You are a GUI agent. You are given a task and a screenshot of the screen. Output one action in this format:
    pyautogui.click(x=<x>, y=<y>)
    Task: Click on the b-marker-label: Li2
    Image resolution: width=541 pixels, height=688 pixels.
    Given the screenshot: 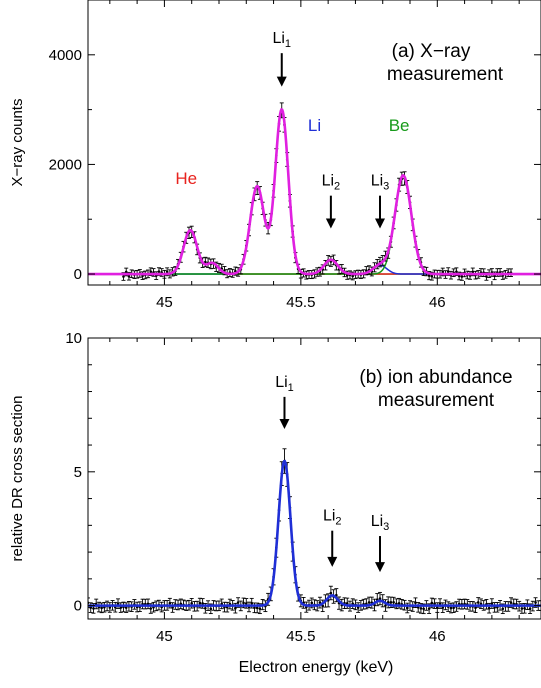 What is the action you would take?
    pyautogui.click(x=332, y=518)
    